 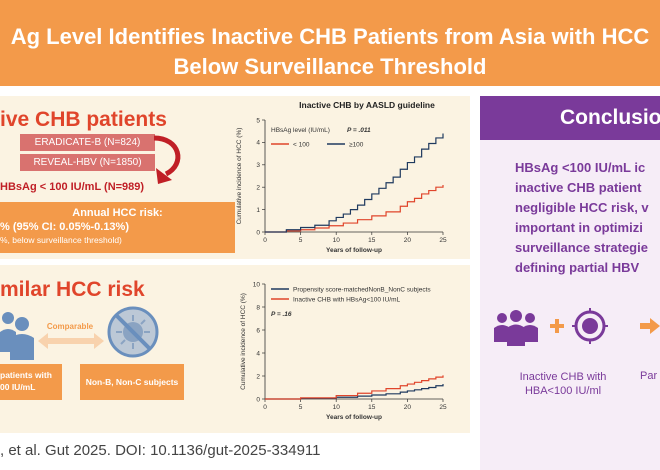 I want to click on y-tick-label: 6, so click(x=258, y=330).